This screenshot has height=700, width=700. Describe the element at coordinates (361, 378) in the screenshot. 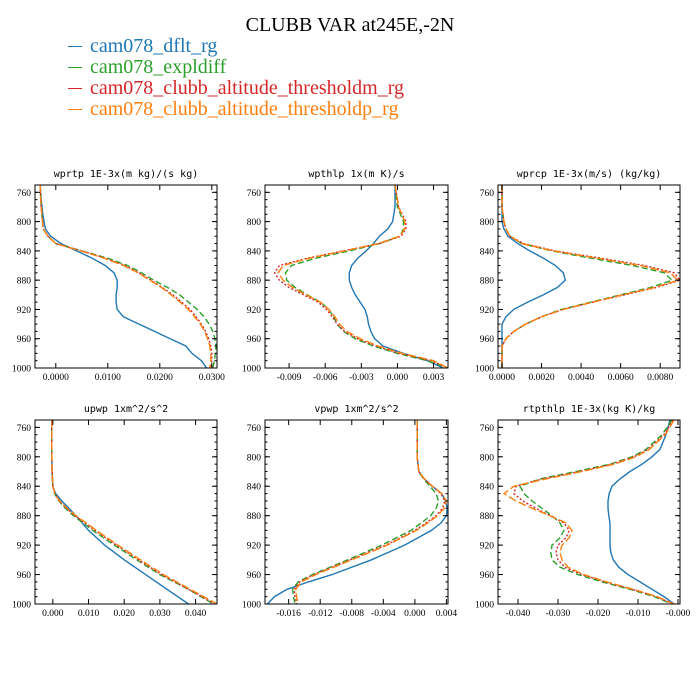

I see `x-tick-label: -0.003` at that location.